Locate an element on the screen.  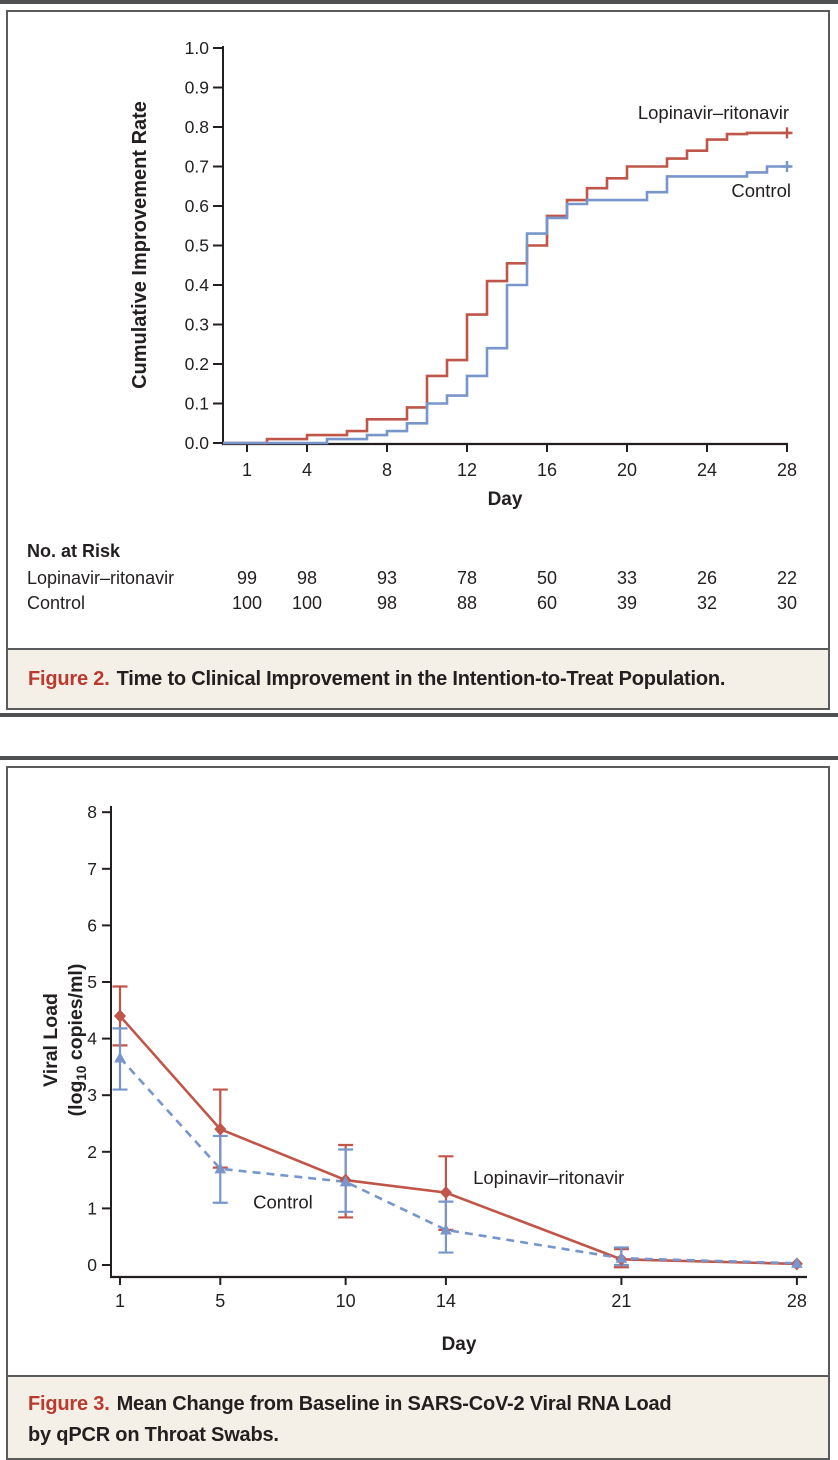
x-tick-label: 4 is located at coordinates (307, 470).